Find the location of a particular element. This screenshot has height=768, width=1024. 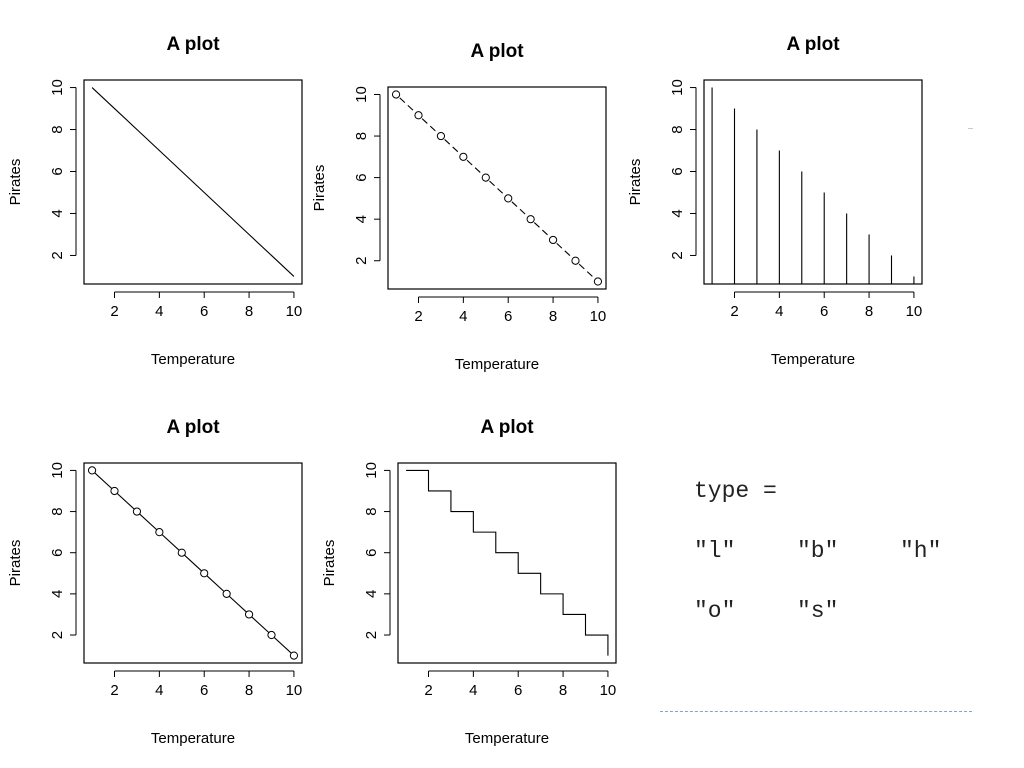

type-legend: type = "l" "b" "h" "o" "s" is located at coordinates (817, 568).